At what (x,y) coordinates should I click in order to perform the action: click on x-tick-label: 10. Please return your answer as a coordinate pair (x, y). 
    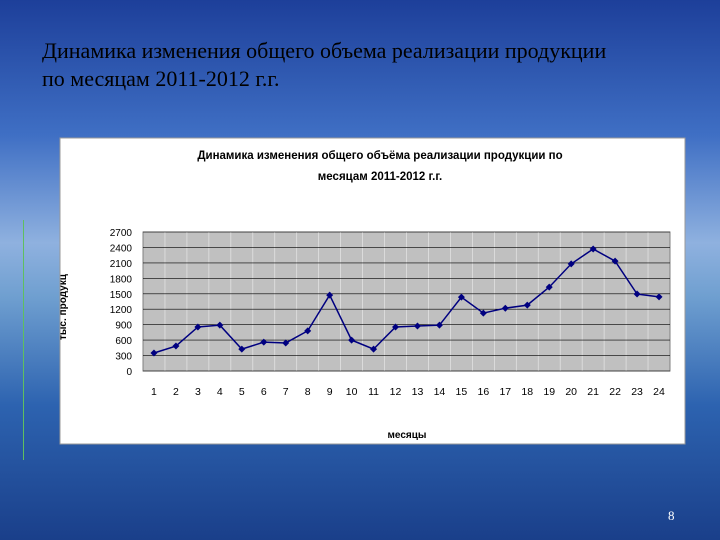
    Looking at the image, I should click on (352, 392).